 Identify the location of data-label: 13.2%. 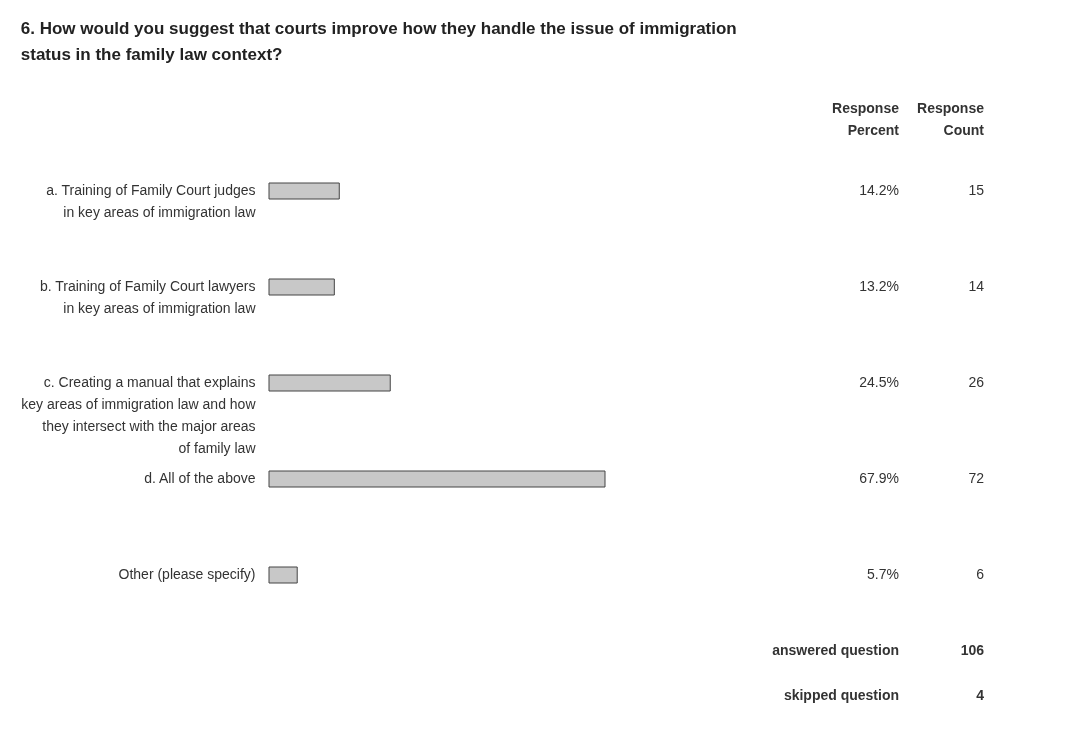
(879, 286).